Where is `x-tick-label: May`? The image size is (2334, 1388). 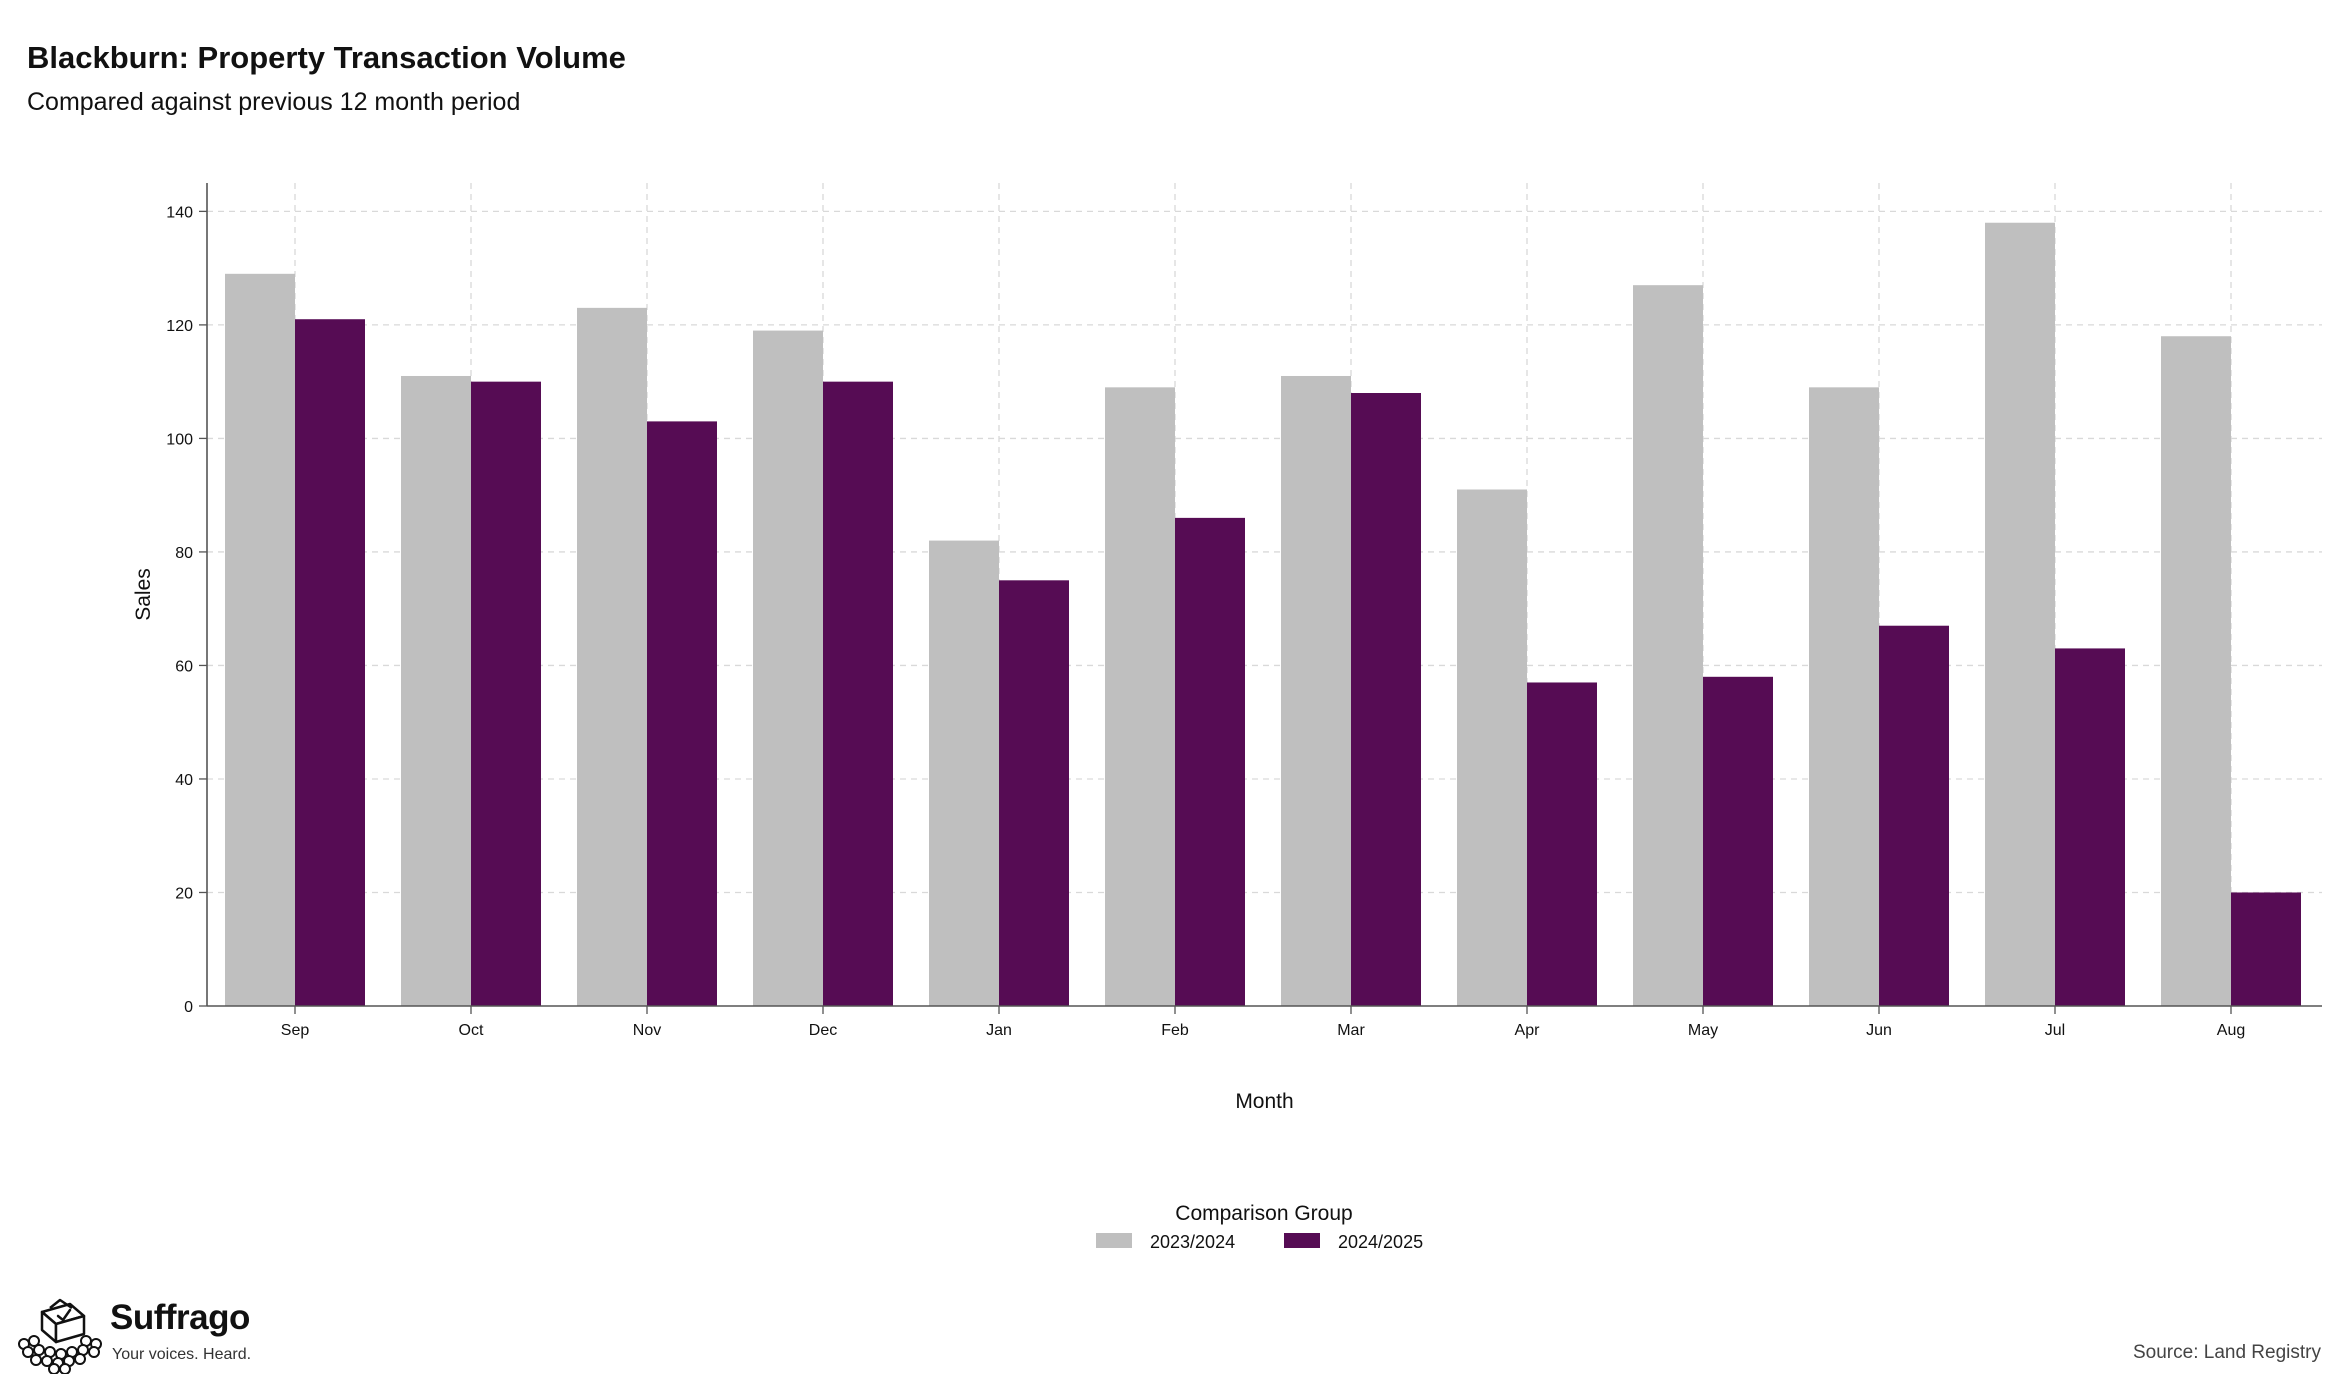 x-tick-label: May is located at coordinates (1703, 1030).